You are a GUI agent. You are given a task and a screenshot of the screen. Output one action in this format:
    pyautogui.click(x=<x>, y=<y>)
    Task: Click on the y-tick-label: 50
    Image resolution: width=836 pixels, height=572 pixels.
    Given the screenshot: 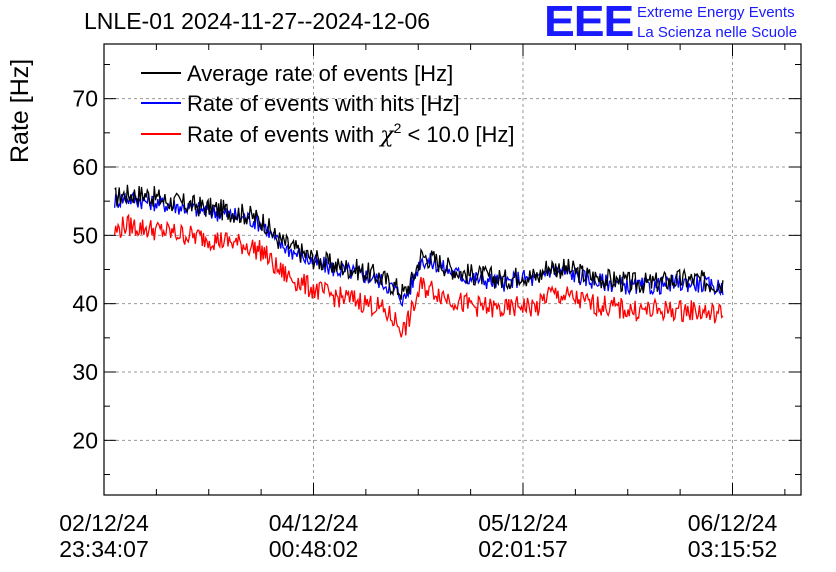 What is the action you would take?
    pyautogui.click(x=85, y=235)
    